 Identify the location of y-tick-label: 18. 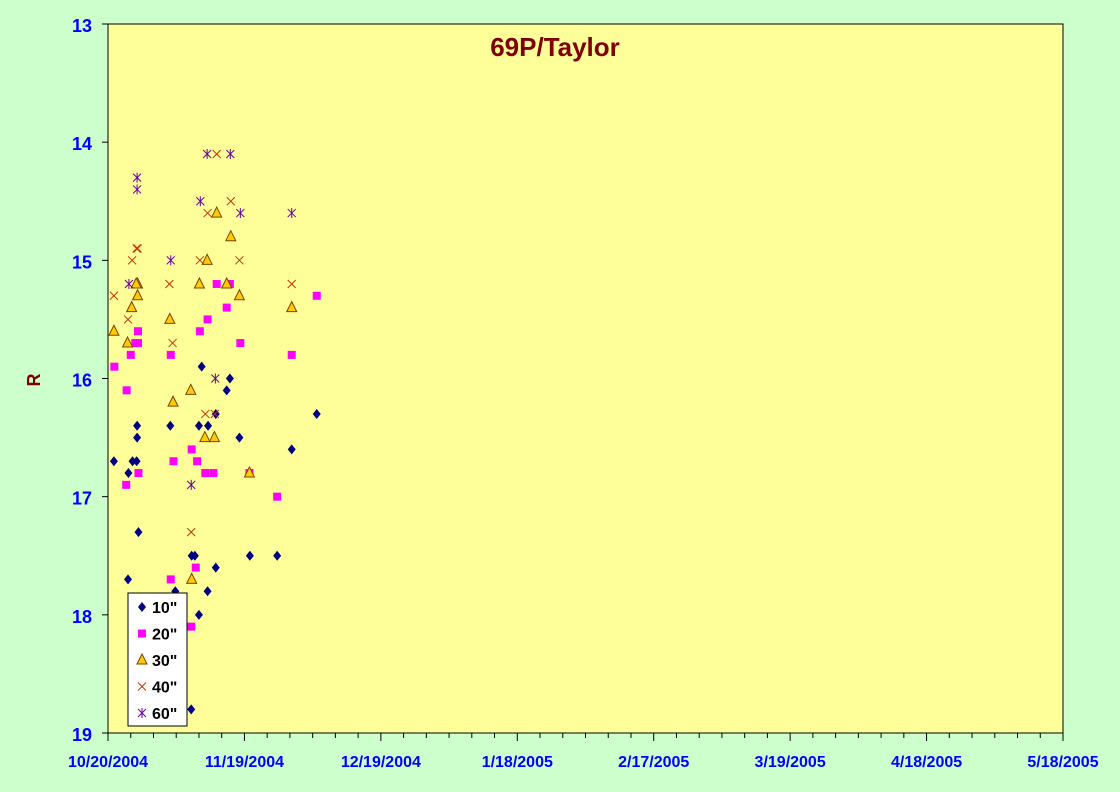
(82, 617).